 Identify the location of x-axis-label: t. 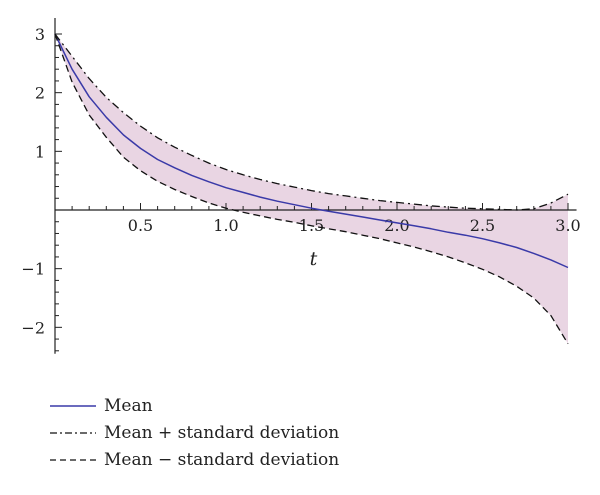
(314, 259).